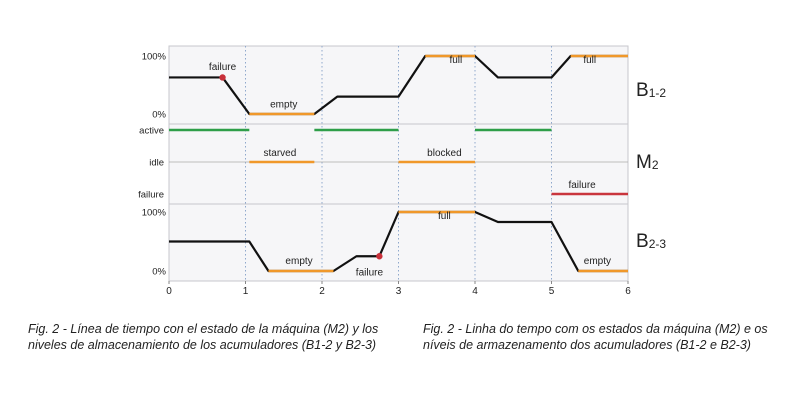  I want to click on annotation-label: blocked, so click(444, 153).